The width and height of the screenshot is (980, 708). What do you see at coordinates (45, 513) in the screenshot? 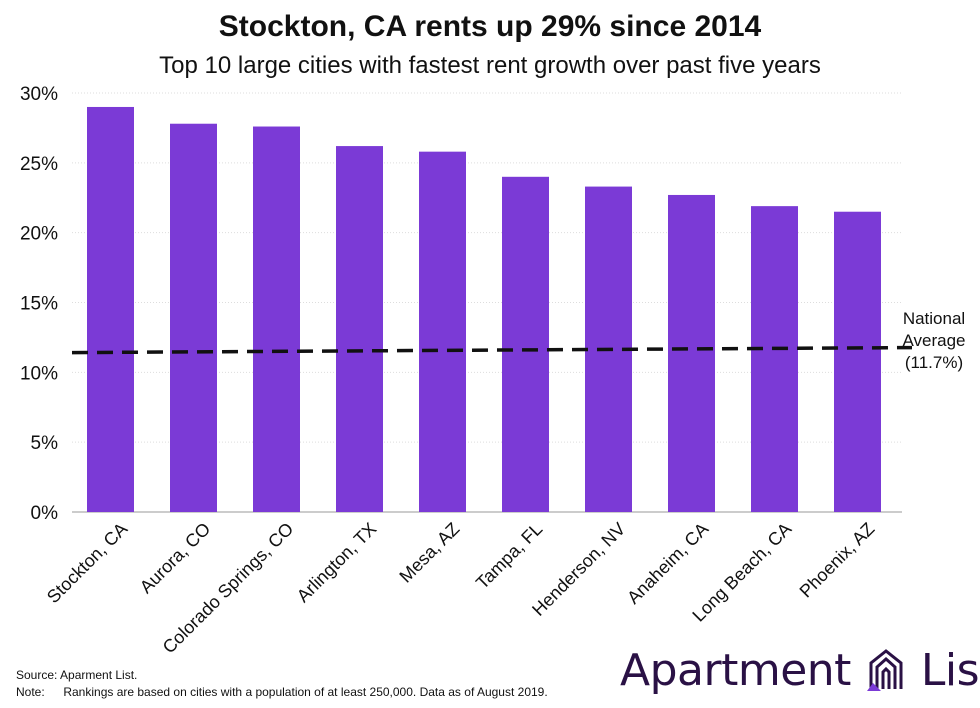
I see `y-tick-label: 0%` at bounding box center [45, 513].